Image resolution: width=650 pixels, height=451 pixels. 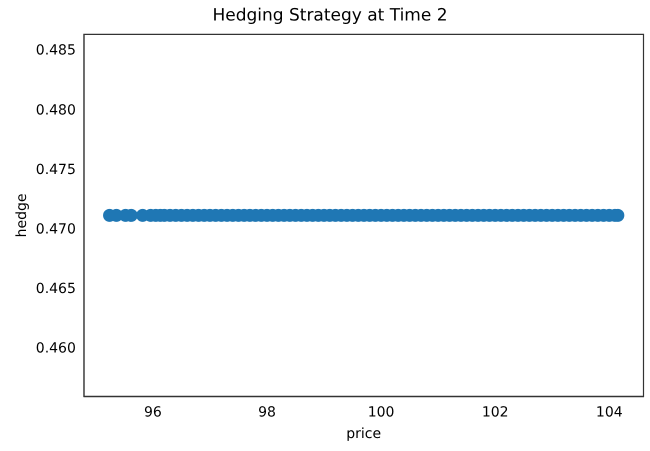 I want to click on x-axis-title: price, so click(x=364, y=434).